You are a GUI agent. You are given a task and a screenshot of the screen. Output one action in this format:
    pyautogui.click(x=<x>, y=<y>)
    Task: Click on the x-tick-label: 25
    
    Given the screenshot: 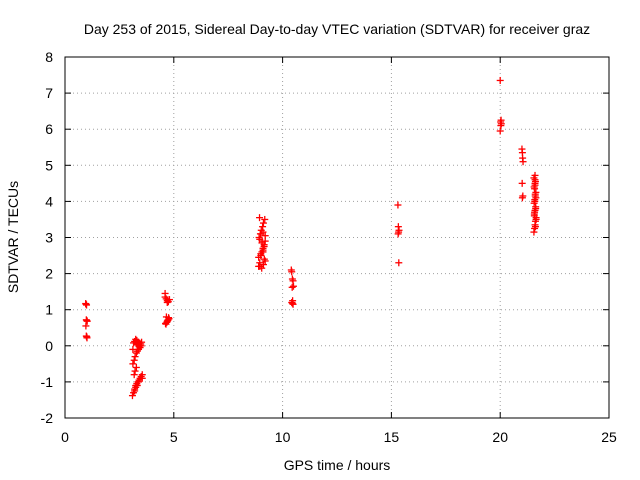 What is the action you would take?
    pyautogui.click(x=609, y=437)
    